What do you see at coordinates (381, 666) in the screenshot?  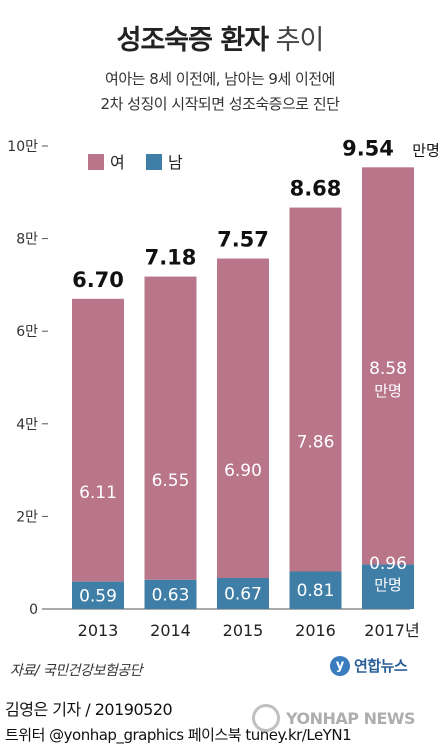 I see `yonhap-logo-text: 연합뉴스` at bounding box center [381, 666].